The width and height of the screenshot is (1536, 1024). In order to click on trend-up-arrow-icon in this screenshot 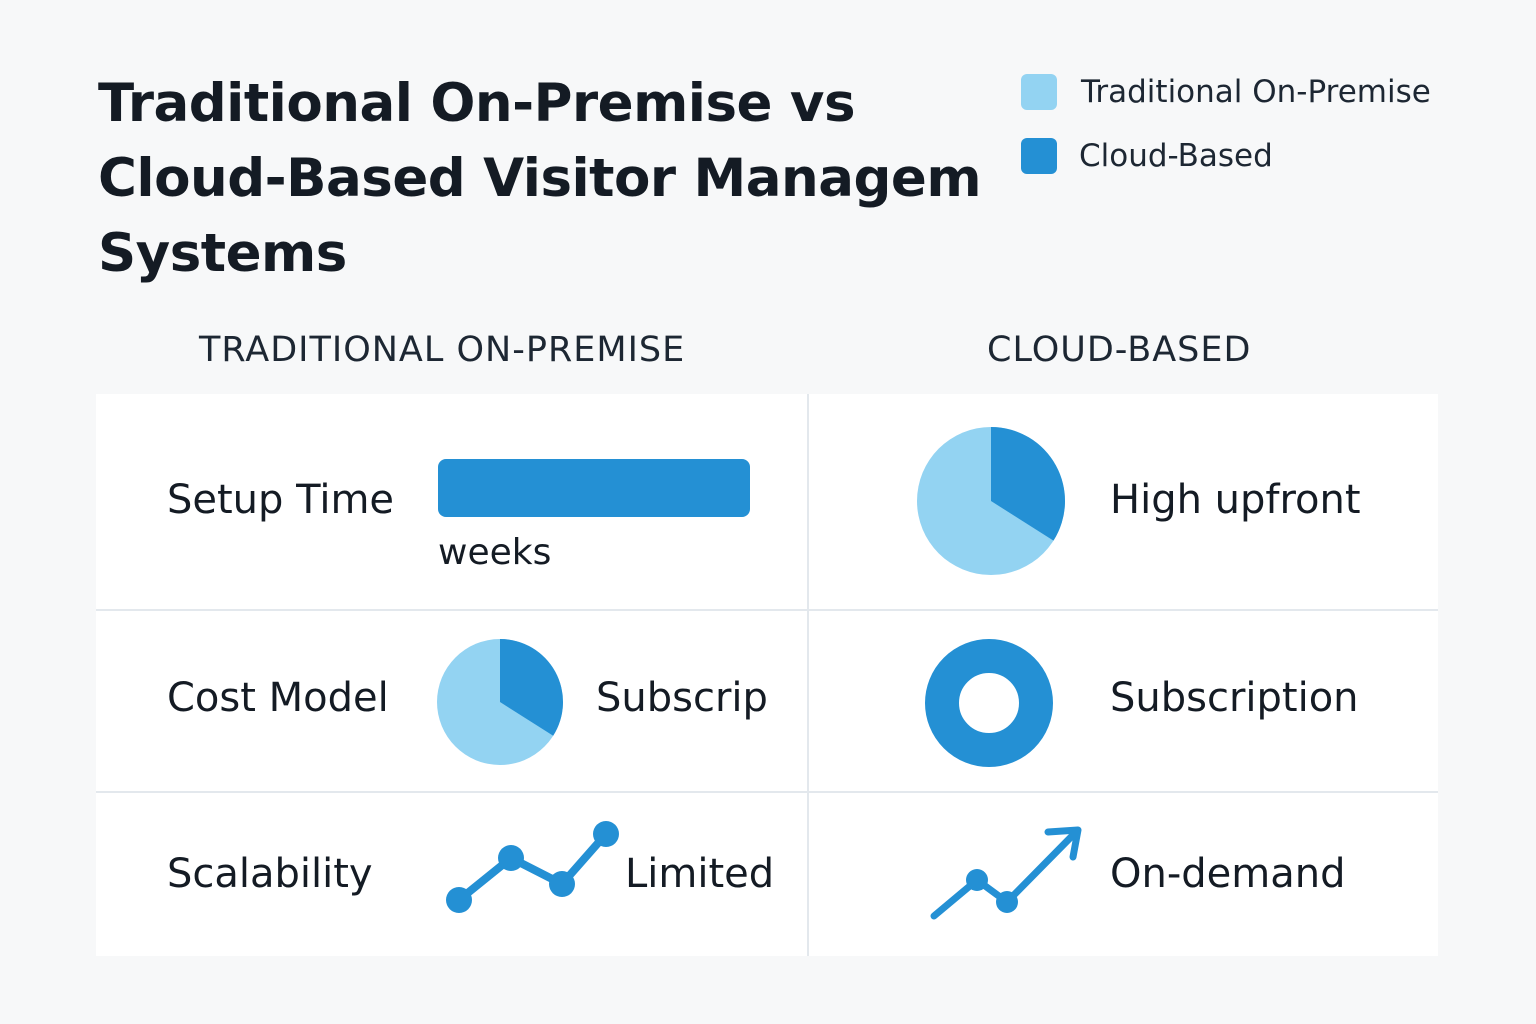, I will do `click(1006, 873)`.